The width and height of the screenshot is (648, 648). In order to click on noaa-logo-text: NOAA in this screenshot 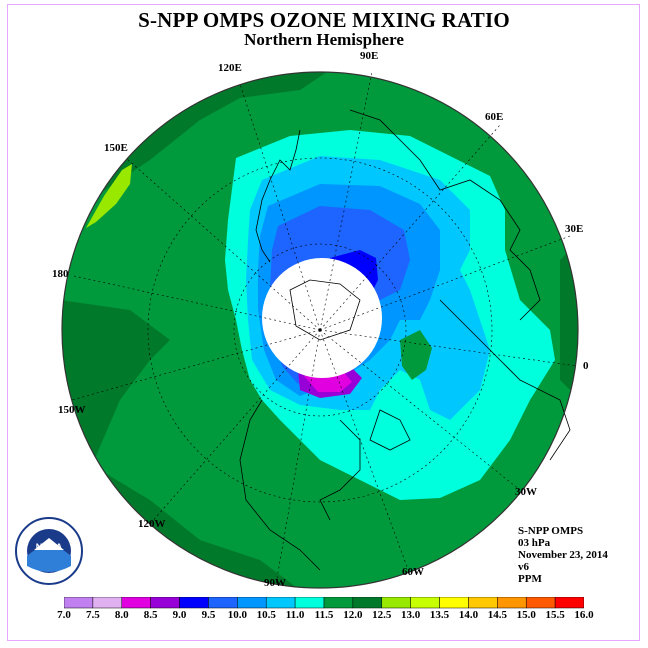, I will do `click(49, 547)`.